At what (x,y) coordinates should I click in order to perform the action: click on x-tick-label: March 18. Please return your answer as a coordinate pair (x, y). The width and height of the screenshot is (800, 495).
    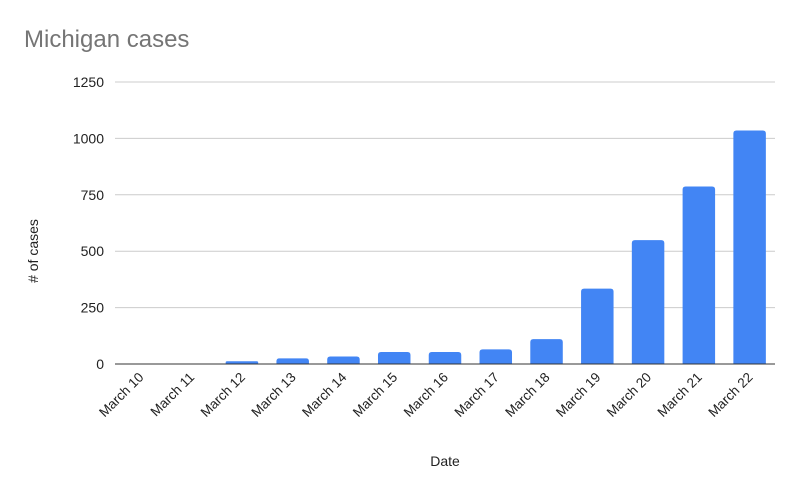
    Looking at the image, I should click on (527, 395).